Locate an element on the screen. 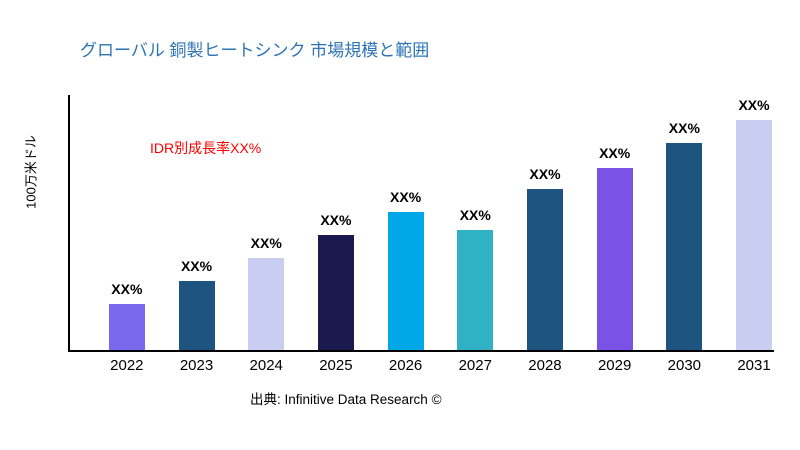 The image size is (800, 450). bar-group-2026: XX% is located at coordinates (406, 269).